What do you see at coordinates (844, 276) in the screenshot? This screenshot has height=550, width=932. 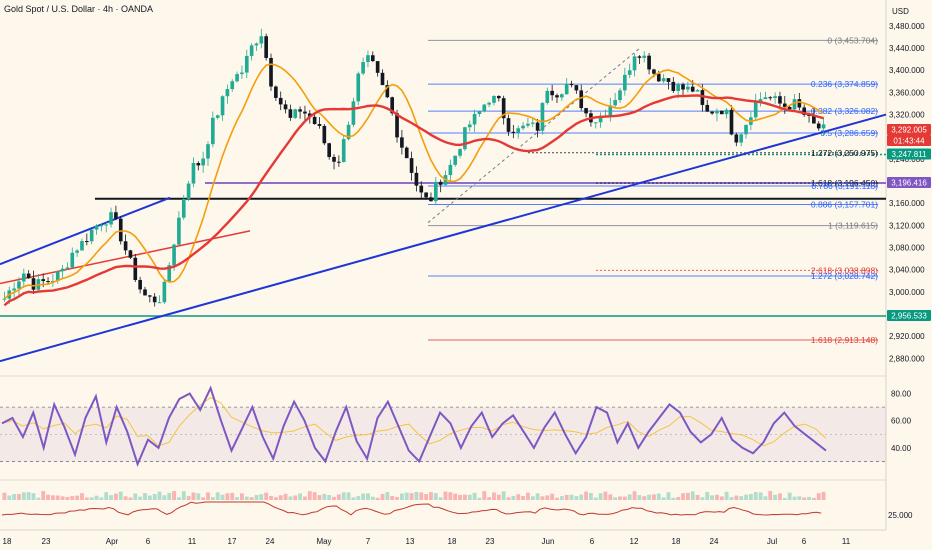 I see `fib-level-label: 1.272 (3,028.742)` at bounding box center [844, 276].